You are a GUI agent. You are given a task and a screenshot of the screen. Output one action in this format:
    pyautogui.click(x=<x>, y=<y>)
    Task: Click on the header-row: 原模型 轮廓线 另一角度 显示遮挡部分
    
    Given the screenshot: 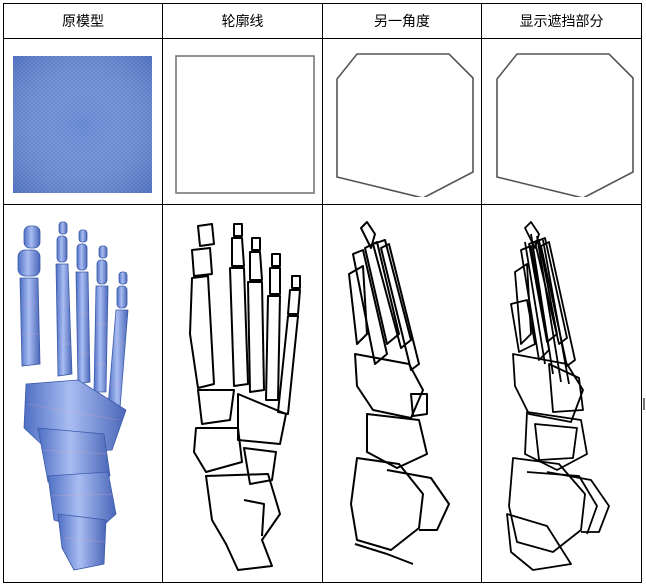 What is the action you would take?
    pyautogui.click(x=322, y=21)
    